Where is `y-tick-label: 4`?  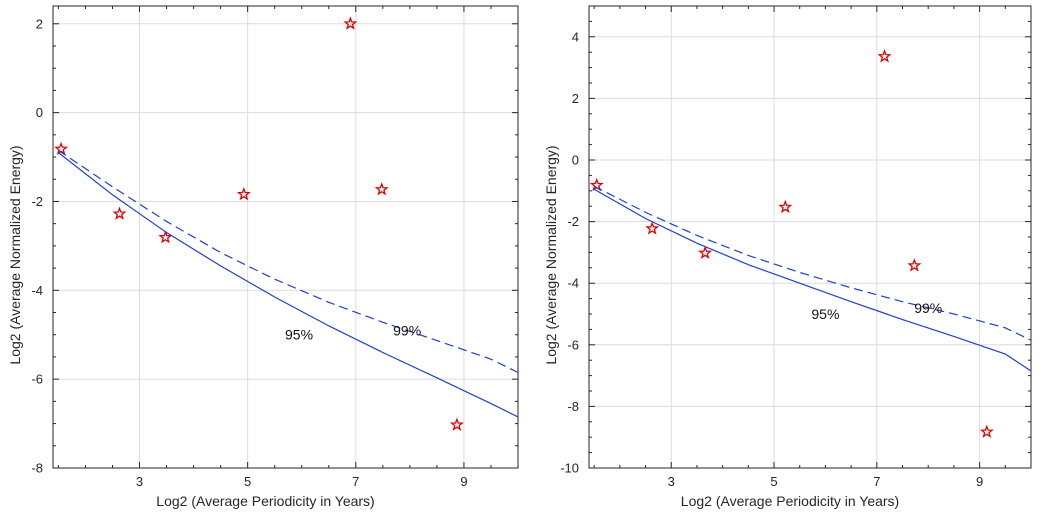
y-tick-label: 4 is located at coordinates (575, 36).